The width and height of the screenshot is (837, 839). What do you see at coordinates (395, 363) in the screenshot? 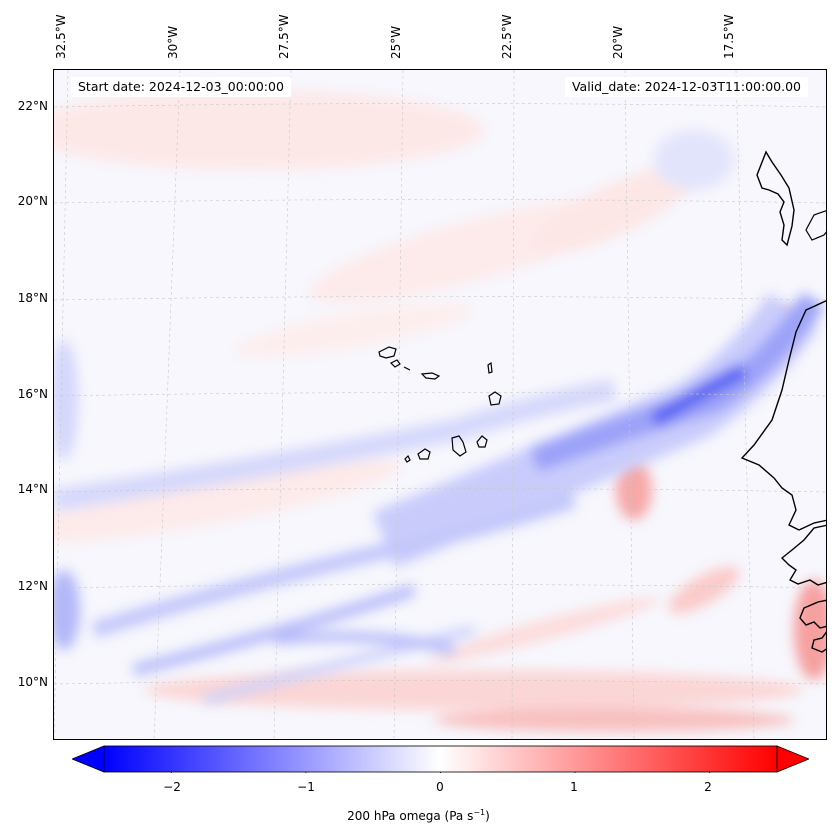
I see `island-sao-vicente` at bounding box center [395, 363].